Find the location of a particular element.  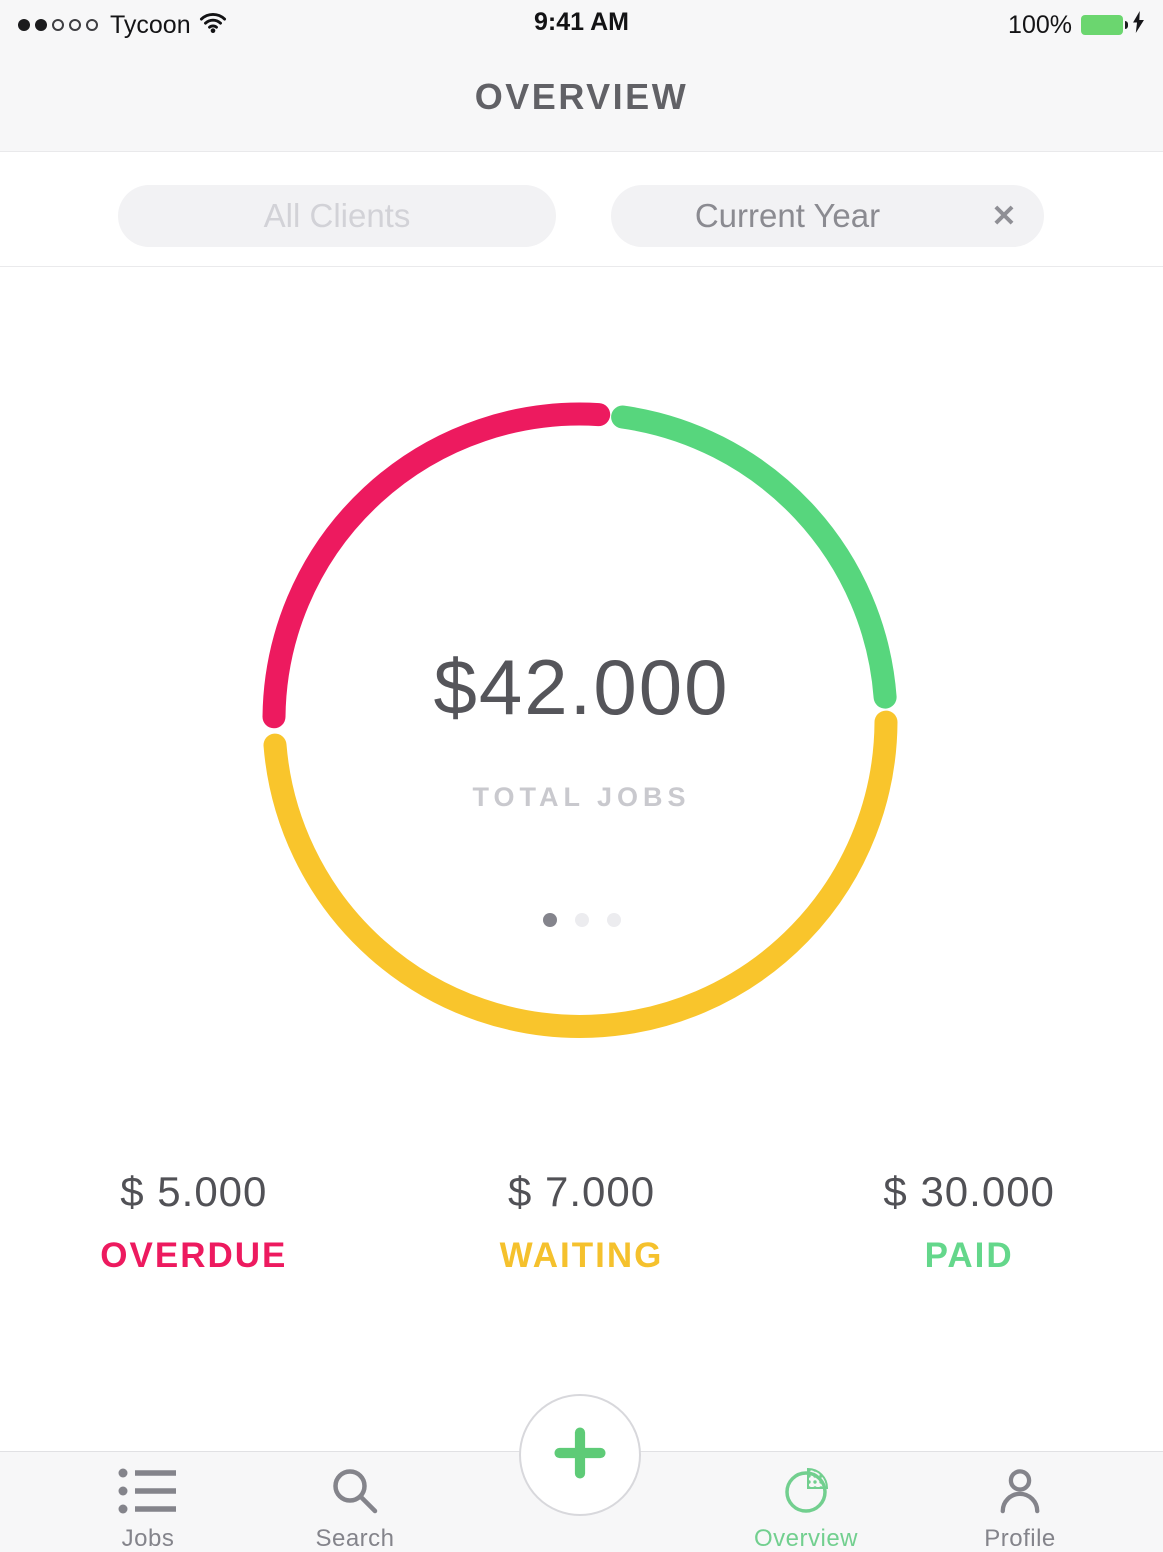

status-right: 100% is located at coordinates (1076, 25).